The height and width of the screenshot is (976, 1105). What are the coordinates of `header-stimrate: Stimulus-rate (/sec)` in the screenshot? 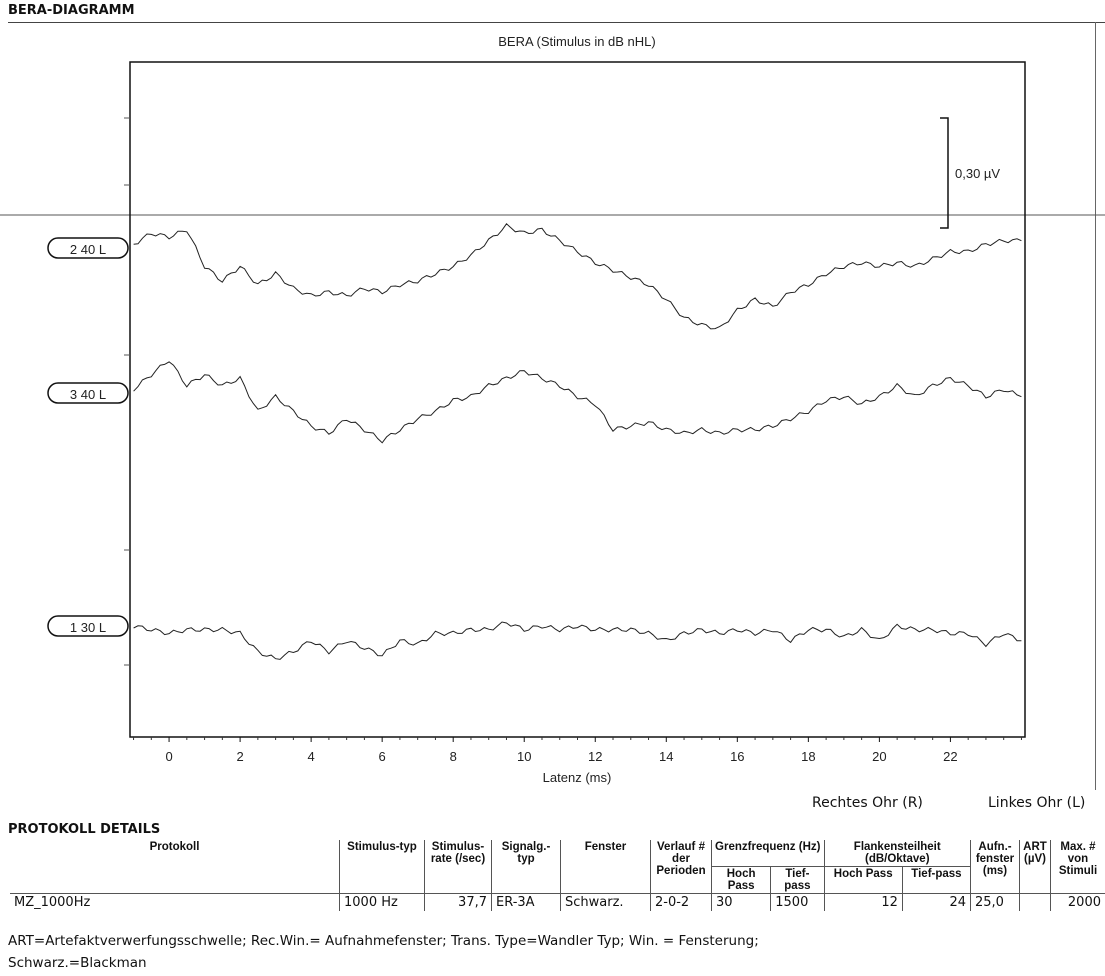 It's located at (458, 867).